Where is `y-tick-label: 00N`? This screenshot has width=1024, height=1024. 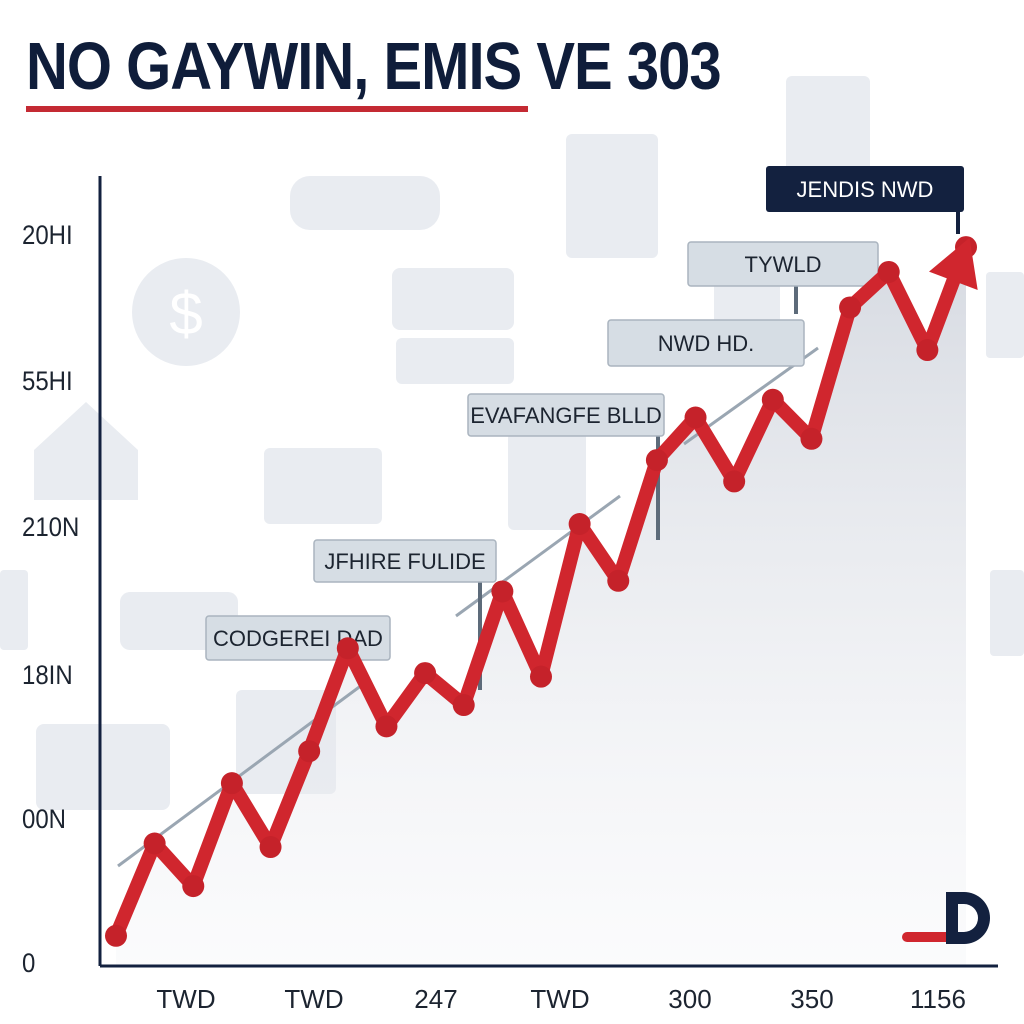
y-tick-label: 00N is located at coordinates (44, 819).